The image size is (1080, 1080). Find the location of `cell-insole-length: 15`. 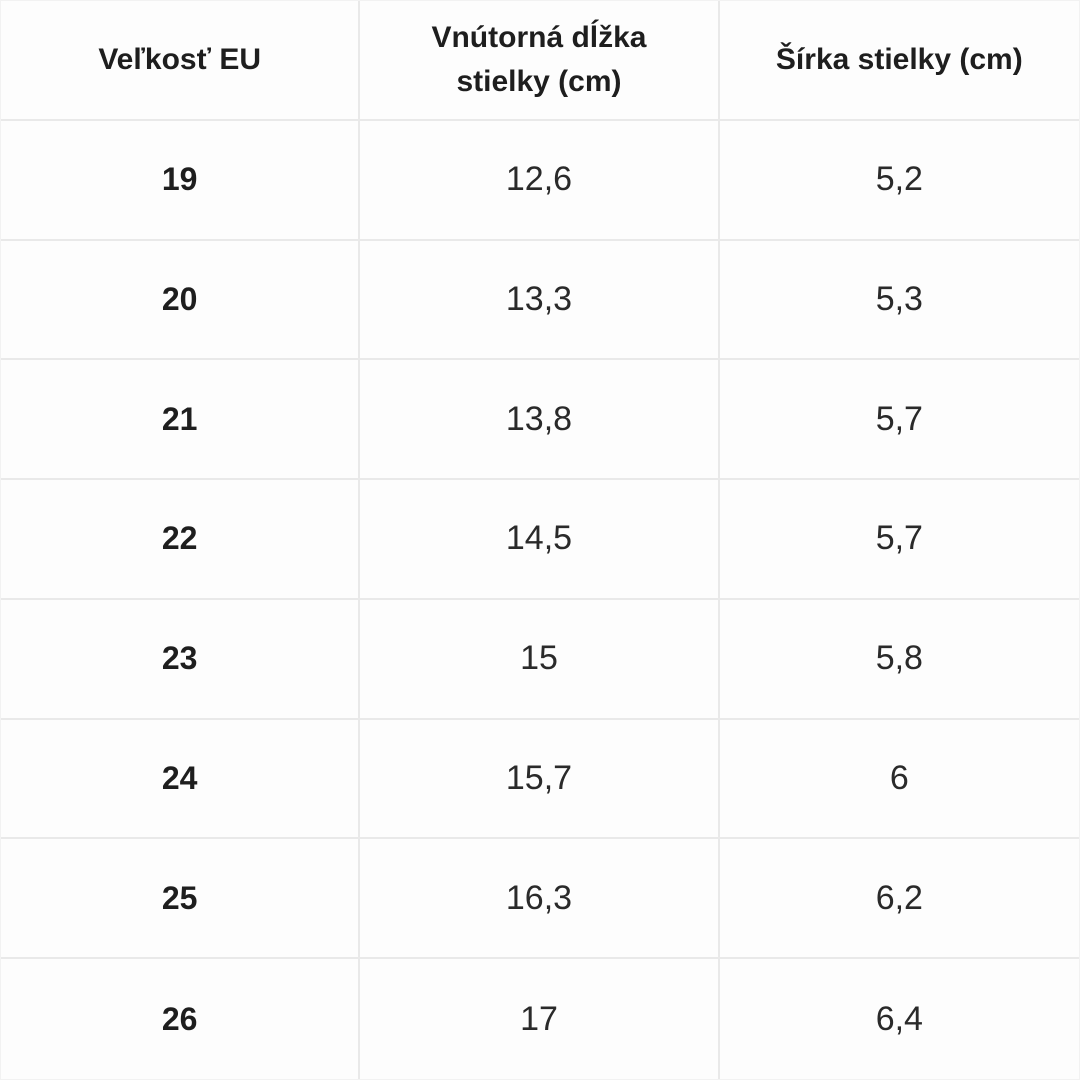

cell-insole-length: 15 is located at coordinates (540, 658).